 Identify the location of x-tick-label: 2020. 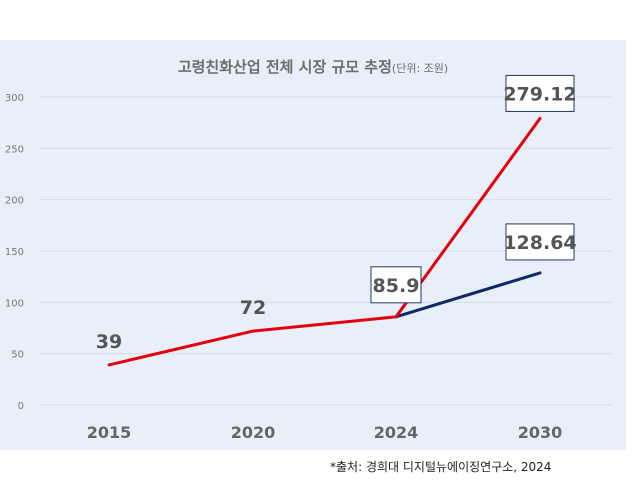
(253, 432).